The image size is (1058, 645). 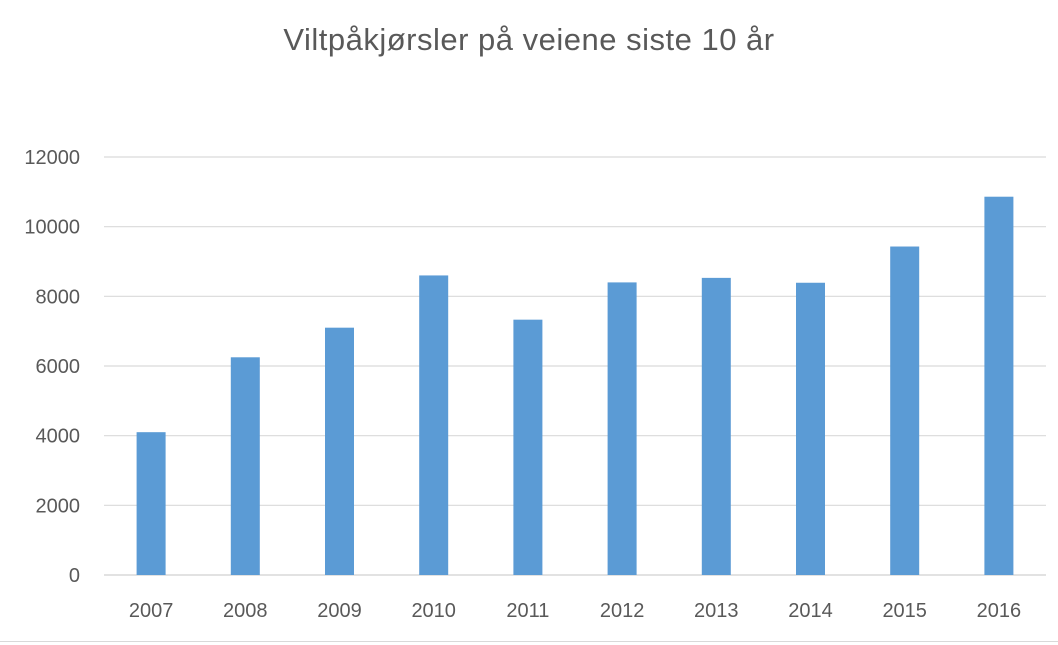 What do you see at coordinates (245, 611) in the screenshot?
I see `x-tick-label: 2008` at bounding box center [245, 611].